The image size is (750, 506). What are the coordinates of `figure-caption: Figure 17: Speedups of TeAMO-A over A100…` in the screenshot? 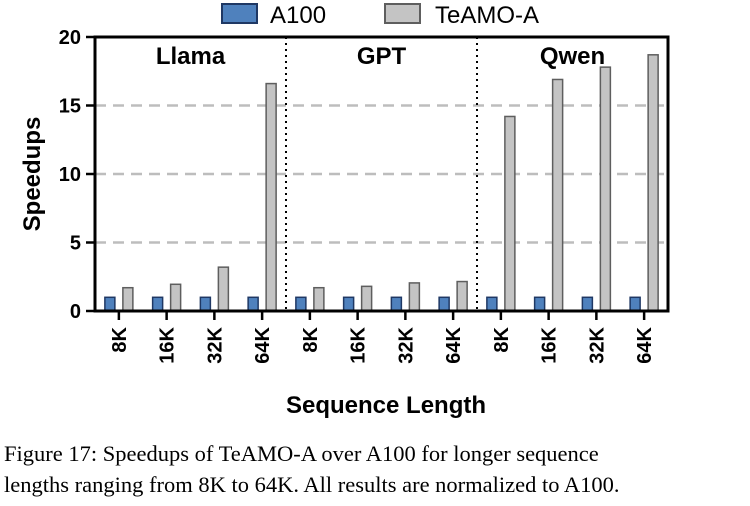 It's located at (376, 469).